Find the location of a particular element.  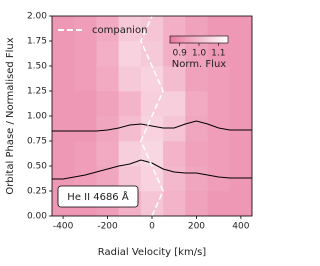

annotation: He II 4686 Å is located at coordinates (98, 196).